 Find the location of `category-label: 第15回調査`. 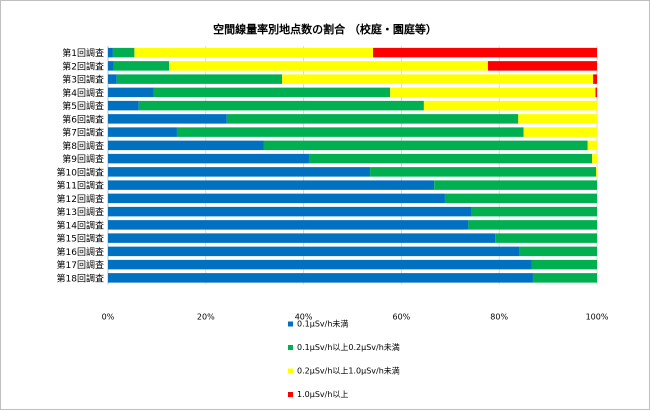

category-label: 第15回調査 is located at coordinates (80, 239).